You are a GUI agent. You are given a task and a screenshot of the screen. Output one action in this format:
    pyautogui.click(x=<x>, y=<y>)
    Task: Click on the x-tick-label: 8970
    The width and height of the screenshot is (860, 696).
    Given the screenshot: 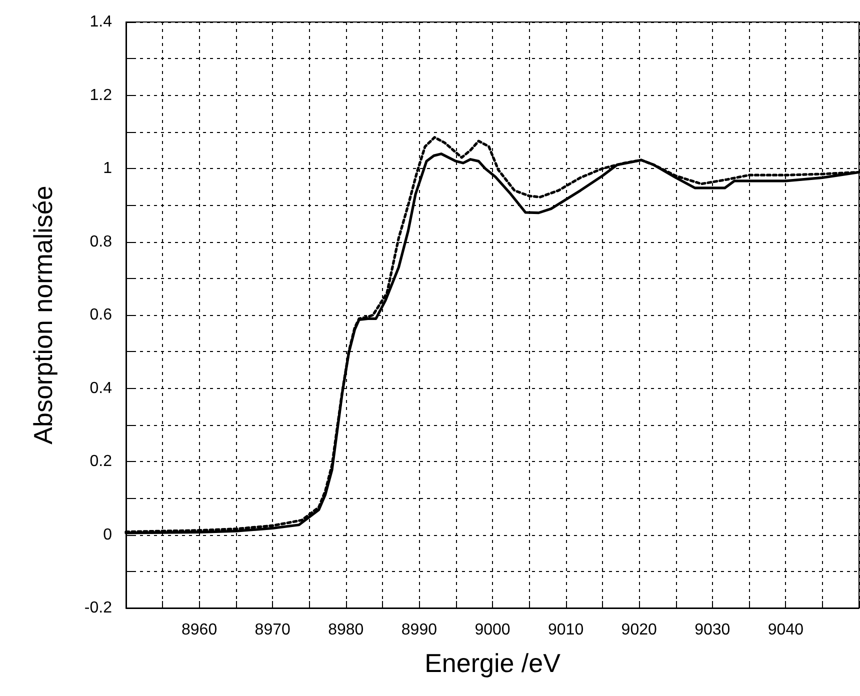 What is the action you would take?
    pyautogui.click(x=272, y=630)
    